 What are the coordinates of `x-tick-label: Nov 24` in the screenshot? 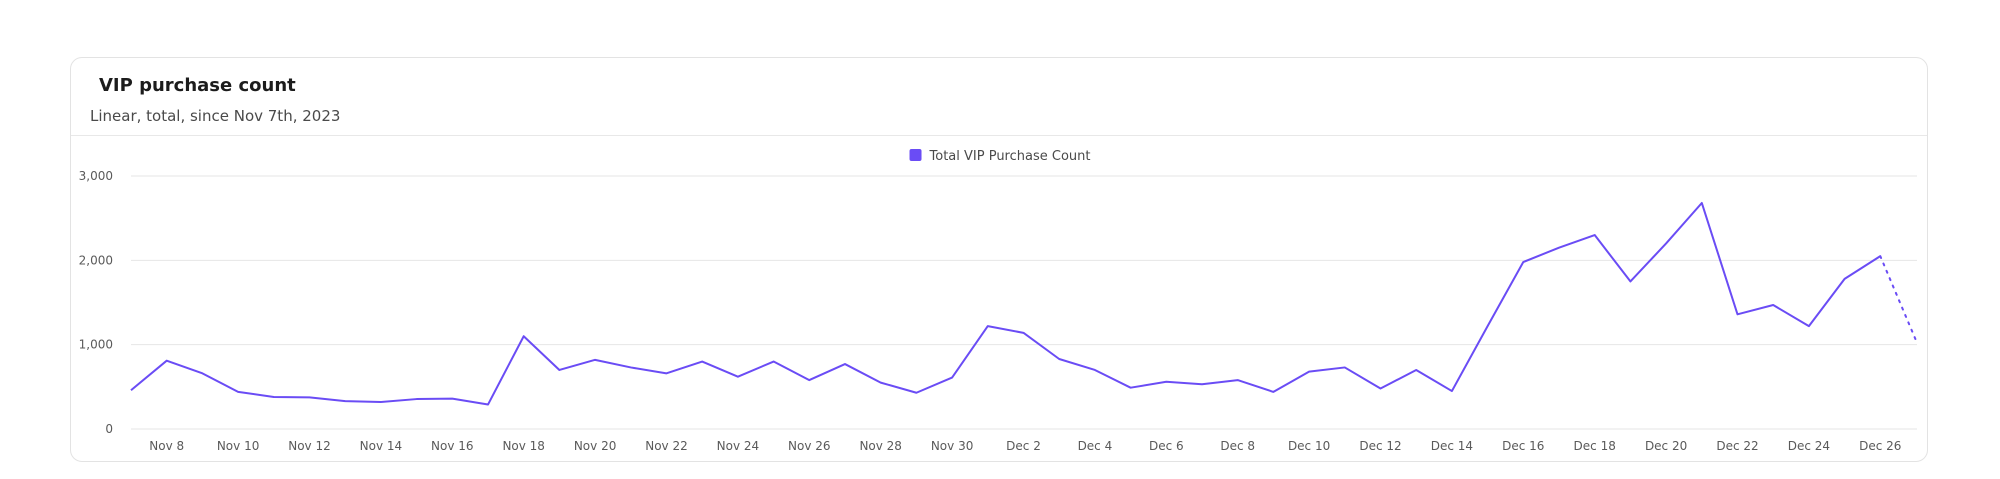 It's located at (738, 446).